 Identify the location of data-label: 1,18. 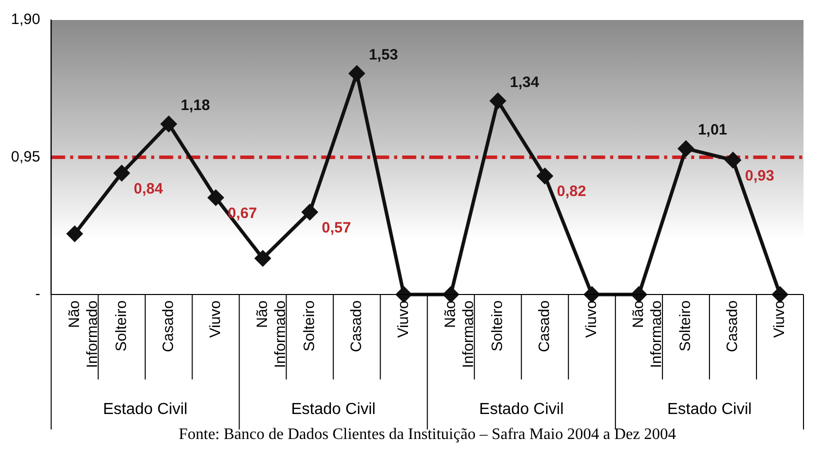
(195, 105).